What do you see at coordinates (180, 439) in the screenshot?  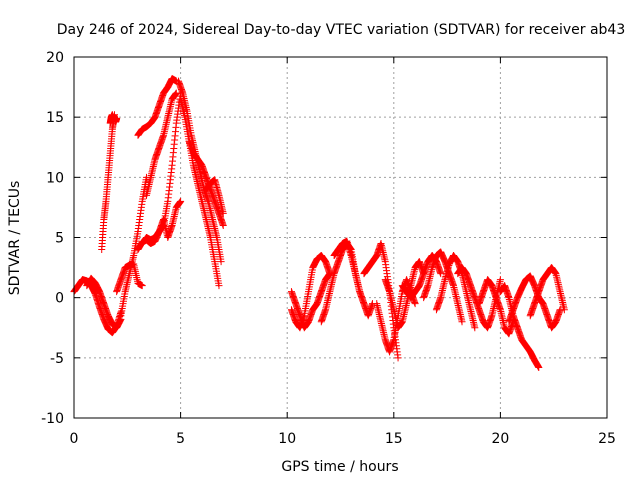 I see `x-tick-label: 5` at bounding box center [180, 439].